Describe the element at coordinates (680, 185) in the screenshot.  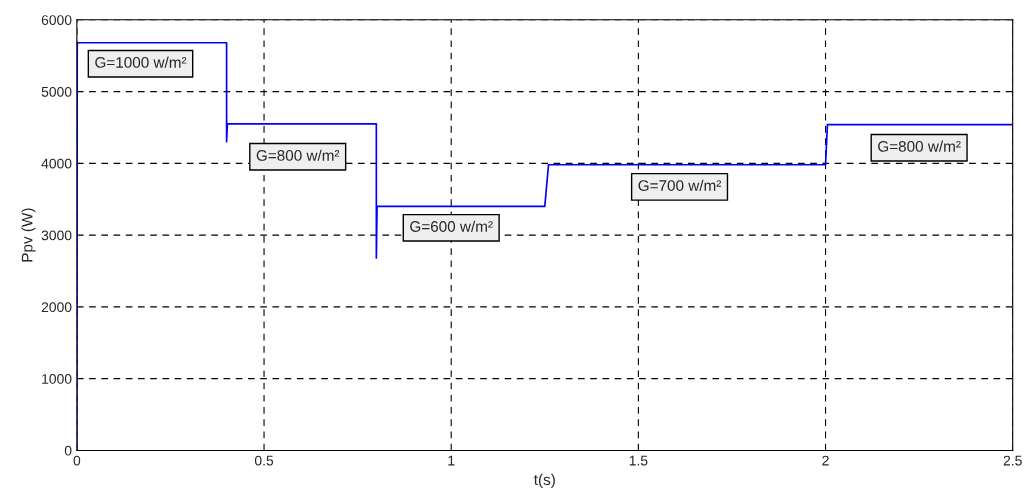
I see `annotation: G=700 w/m²` at that location.